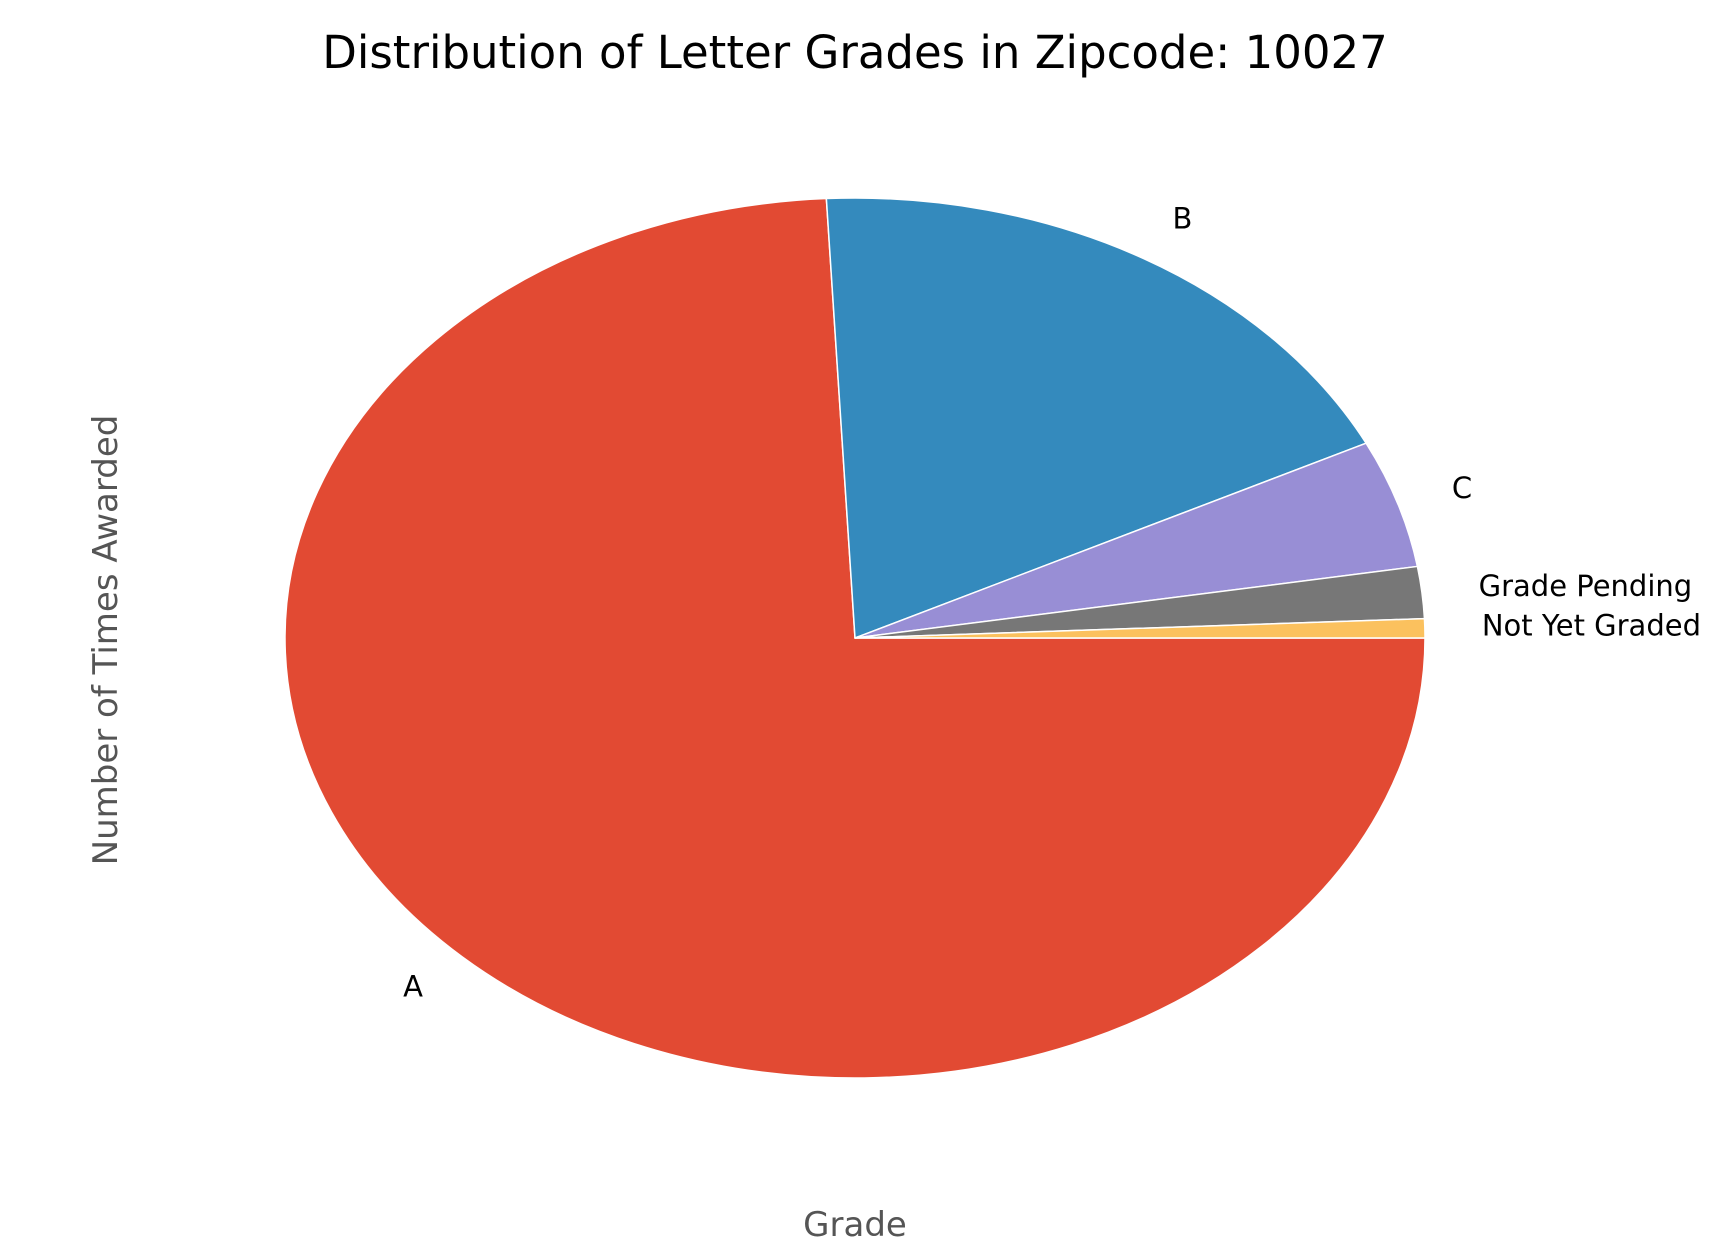  What do you see at coordinates (1096, 418) in the screenshot?
I see `pie-slice-b` at bounding box center [1096, 418].